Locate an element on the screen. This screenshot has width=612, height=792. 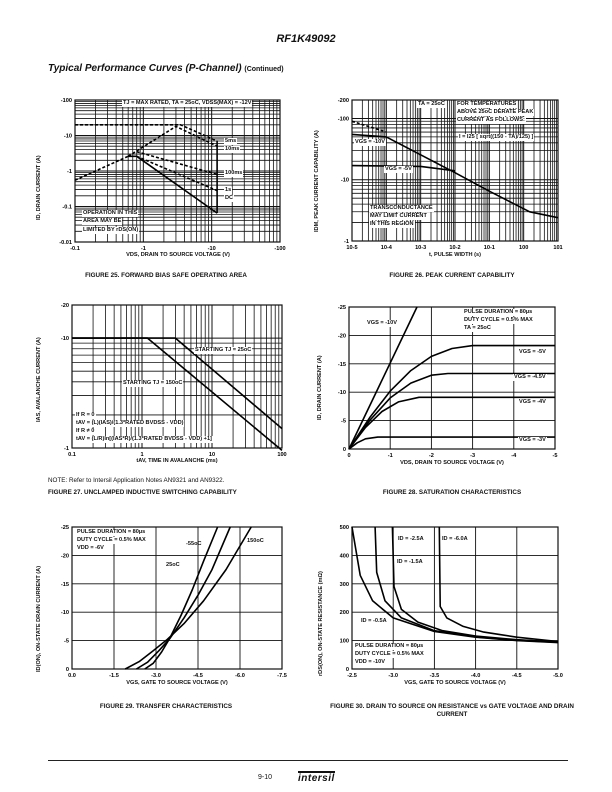
section-title-text: Typical Performance Curves (P-Channel) is located at coordinates (145, 68).